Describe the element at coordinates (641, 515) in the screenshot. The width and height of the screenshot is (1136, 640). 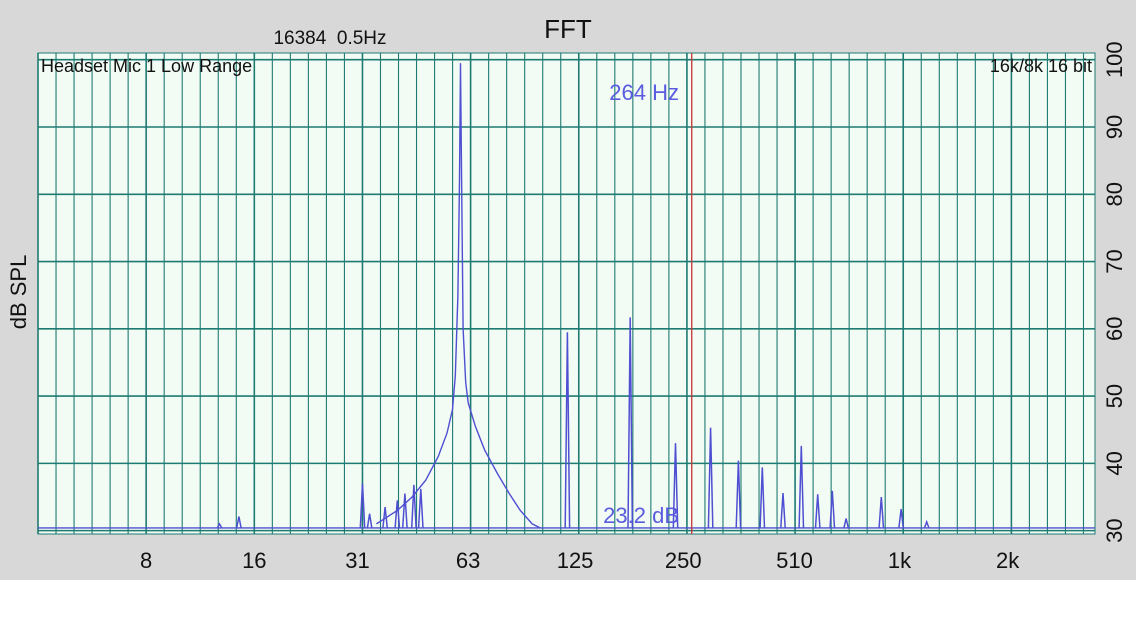
I see `cursor-level-readout: 23.2 dB` at that location.